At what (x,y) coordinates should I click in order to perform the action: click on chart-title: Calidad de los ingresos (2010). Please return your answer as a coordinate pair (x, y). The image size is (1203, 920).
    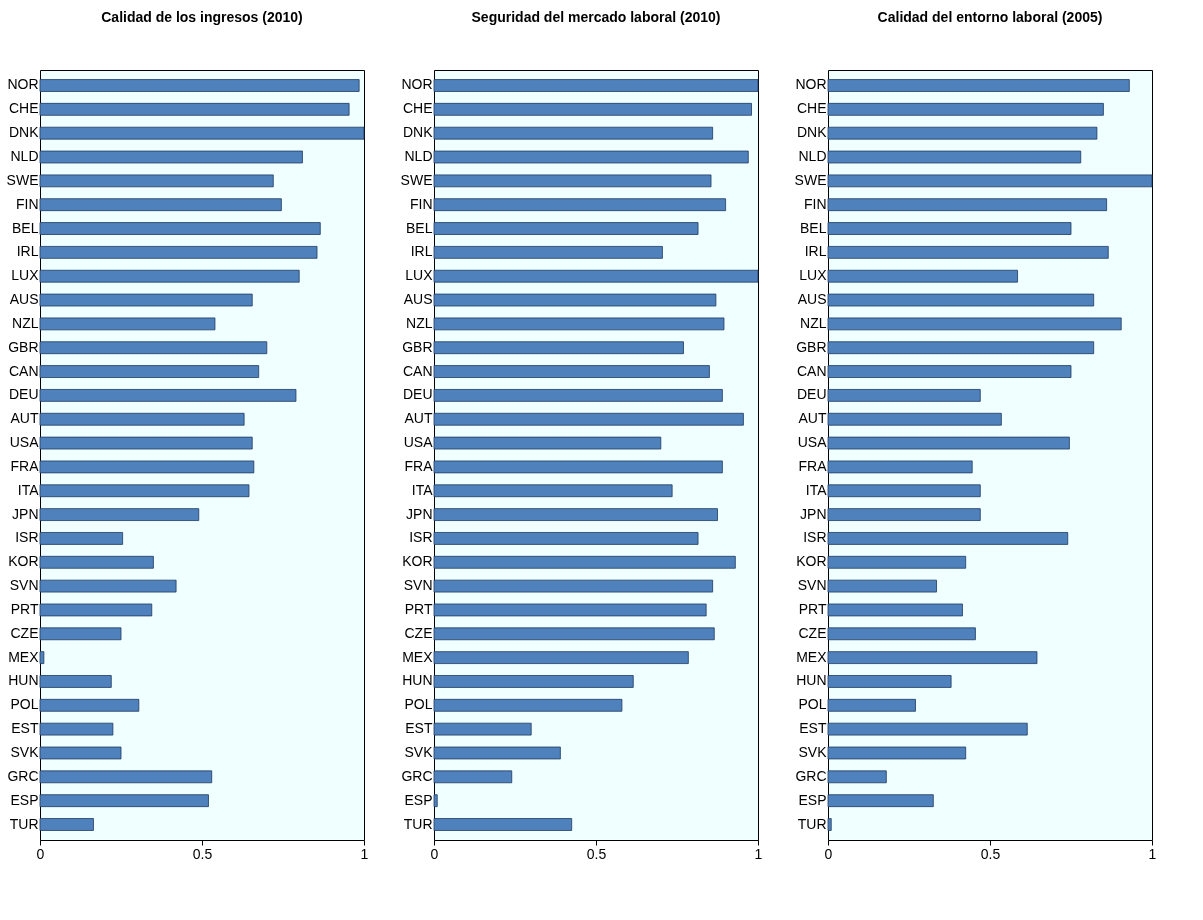
    Looking at the image, I should click on (202, 17).